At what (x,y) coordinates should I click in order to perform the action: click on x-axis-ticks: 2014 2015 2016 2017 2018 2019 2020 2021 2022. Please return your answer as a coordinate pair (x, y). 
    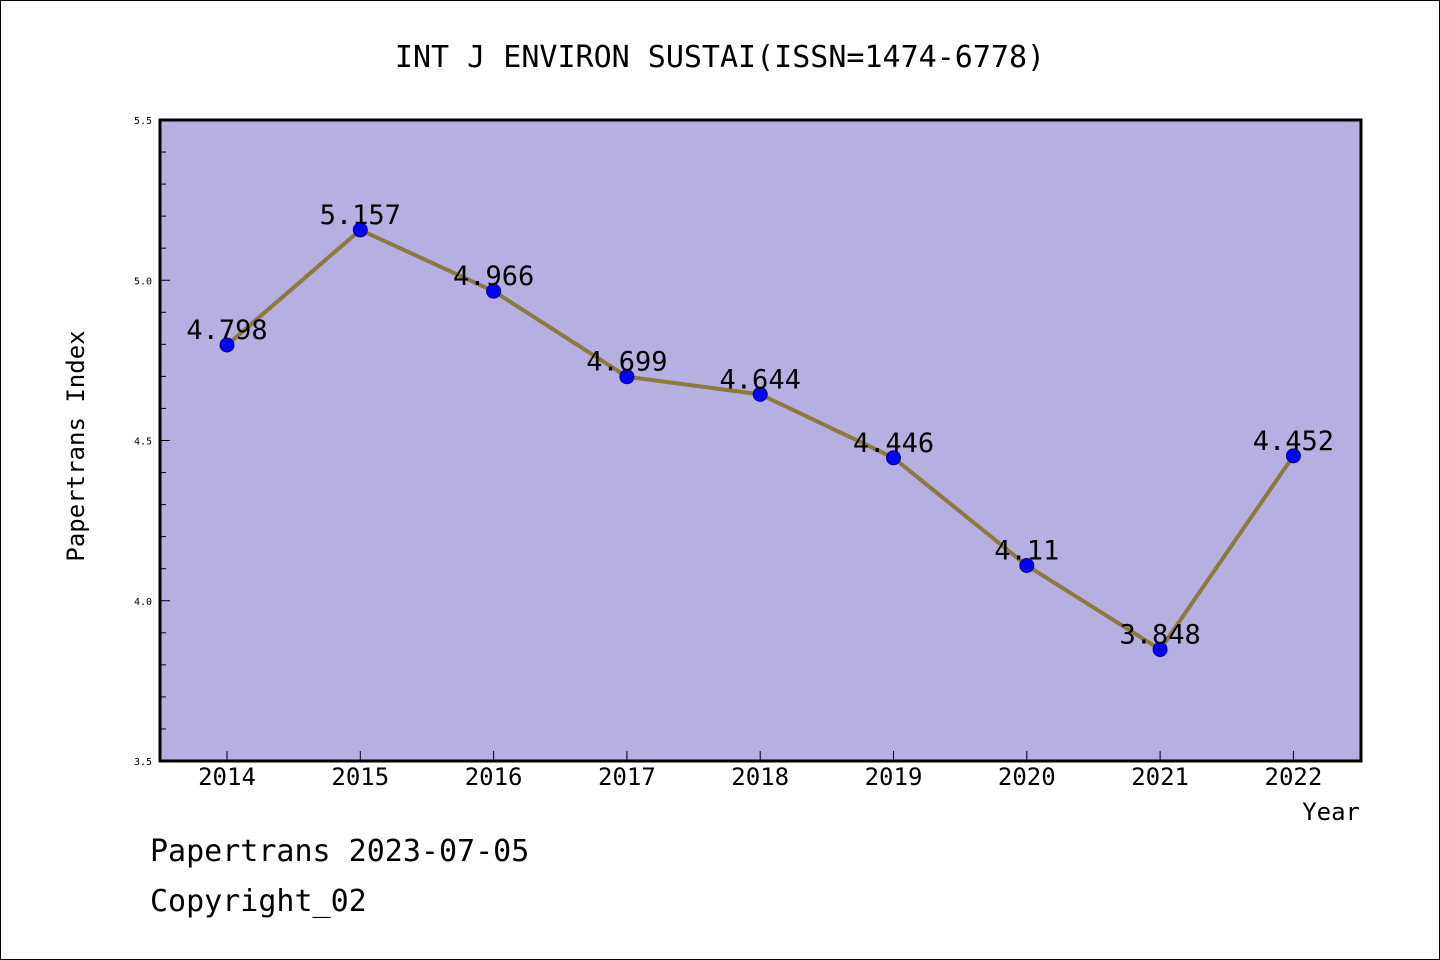
    Looking at the image, I should click on (760, 771).